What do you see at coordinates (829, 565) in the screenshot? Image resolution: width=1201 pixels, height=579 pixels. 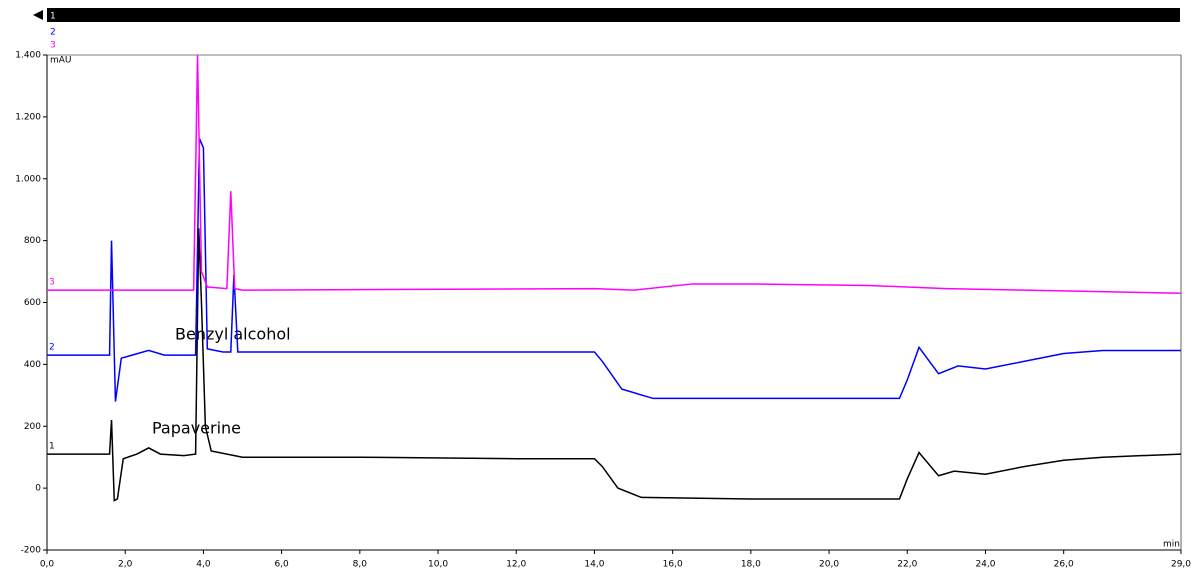 I see `x-tick-label: 20,0` at bounding box center [829, 565].